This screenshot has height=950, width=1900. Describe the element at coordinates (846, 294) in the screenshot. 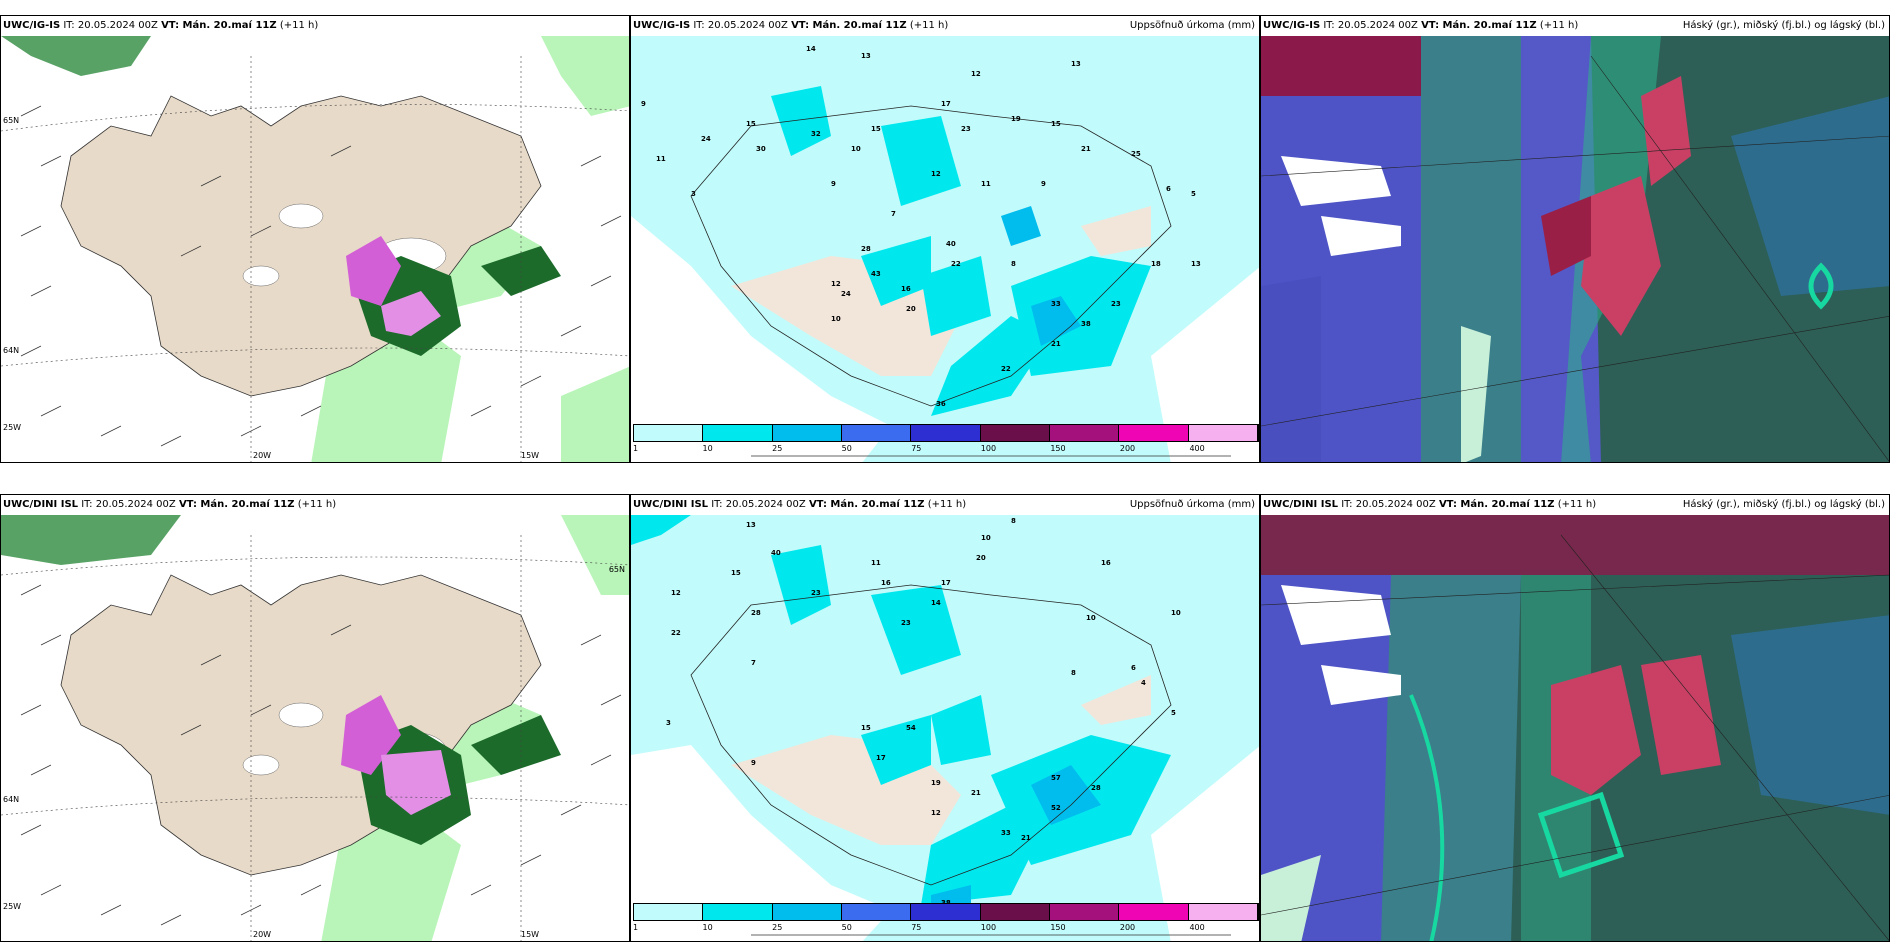

I see `precip-value: 24` at that location.